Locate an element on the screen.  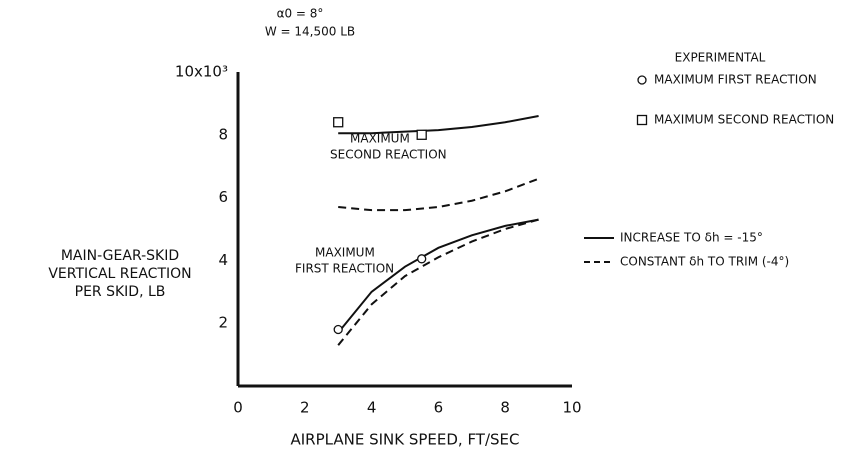
legend-label: CONSTANT δh TO TRIM (-4°) is located at coordinates (704, 262).